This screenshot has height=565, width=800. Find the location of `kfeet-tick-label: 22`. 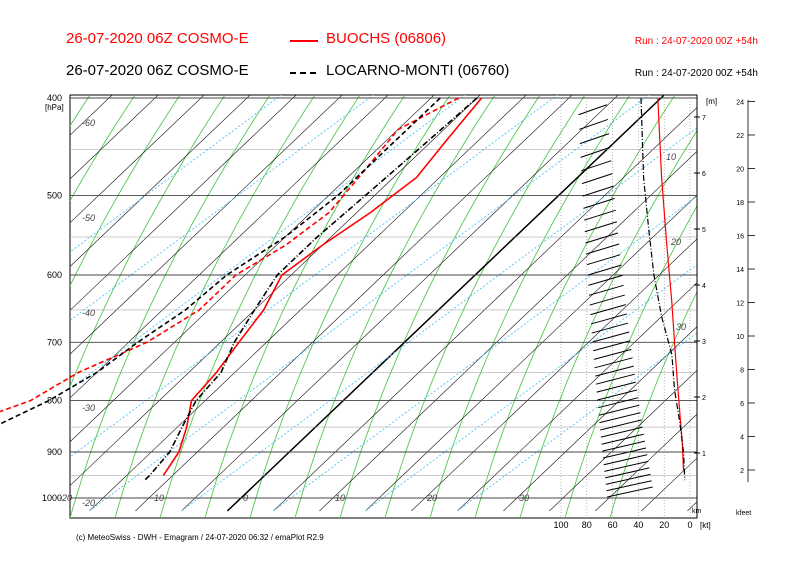

kfeet-tick-label: 22 is located at coordinates (740, 136).